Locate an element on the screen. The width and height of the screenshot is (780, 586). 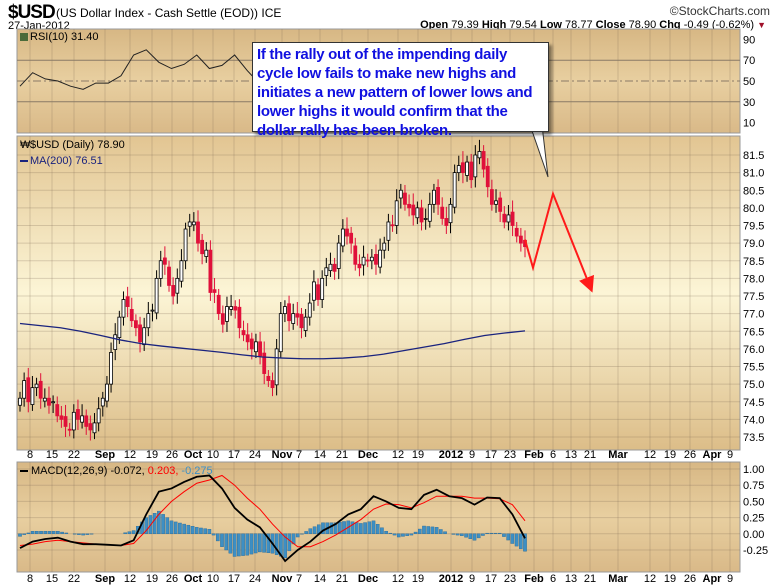
price-tick-label: 78.0 is located at coordinates (753, 279).